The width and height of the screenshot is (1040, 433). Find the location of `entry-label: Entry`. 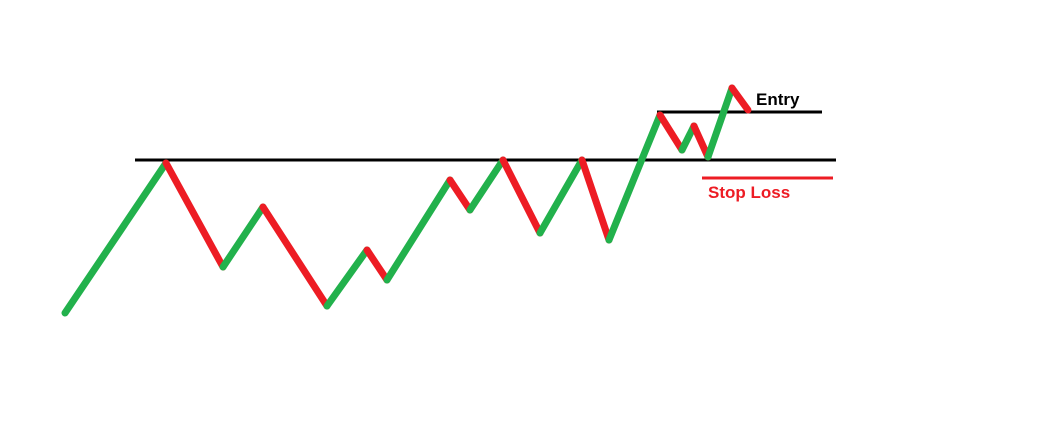

entry-label: Entry is located at coordinates (778, 99).